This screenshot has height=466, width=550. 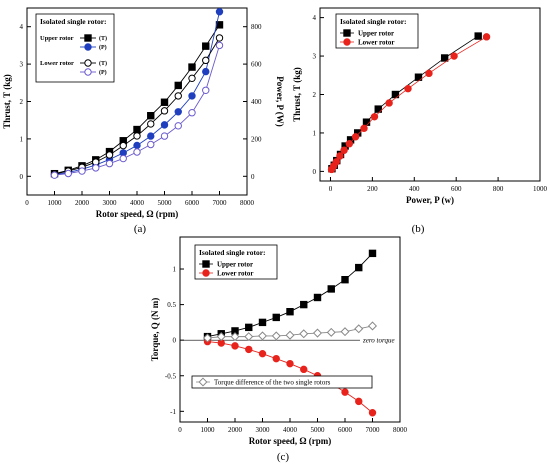 I want to click on panel-c-y-tick-label: -0.5, so click(x=171, y=376).